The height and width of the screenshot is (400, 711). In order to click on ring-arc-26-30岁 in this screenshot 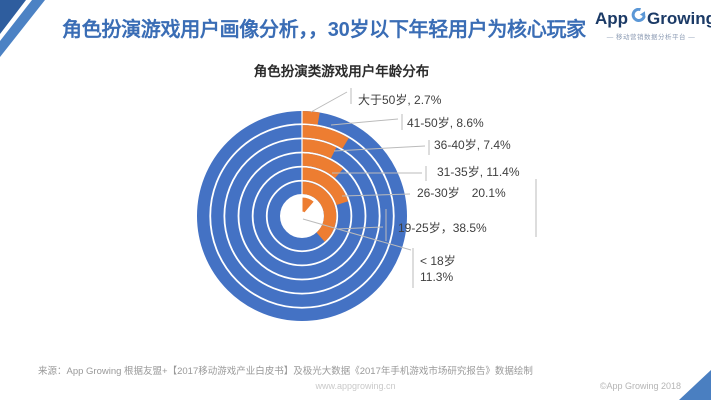, I will do `click(325, 186)`.